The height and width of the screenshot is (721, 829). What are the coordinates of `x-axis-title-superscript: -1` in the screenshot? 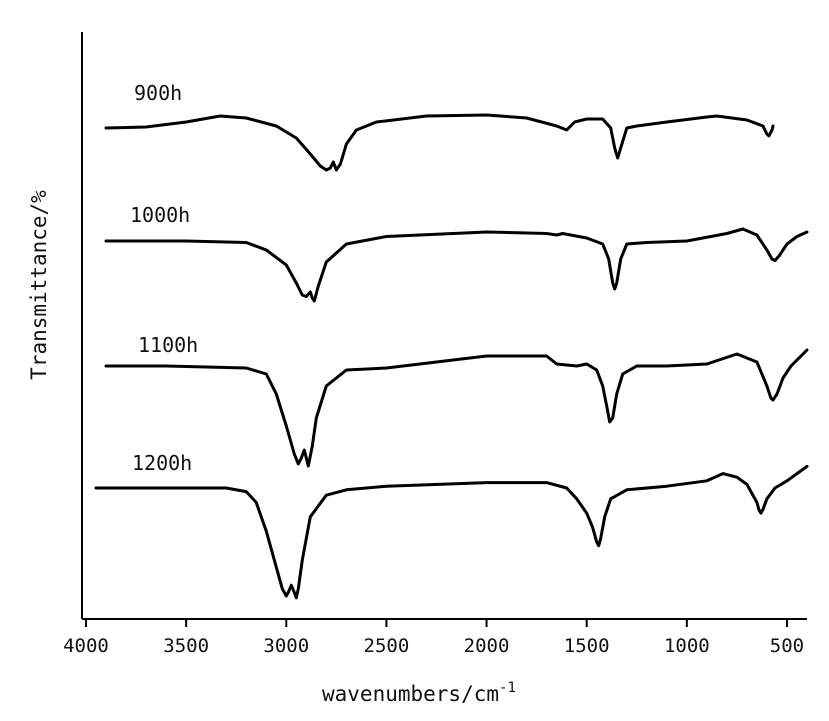 It's located at (507, 688).